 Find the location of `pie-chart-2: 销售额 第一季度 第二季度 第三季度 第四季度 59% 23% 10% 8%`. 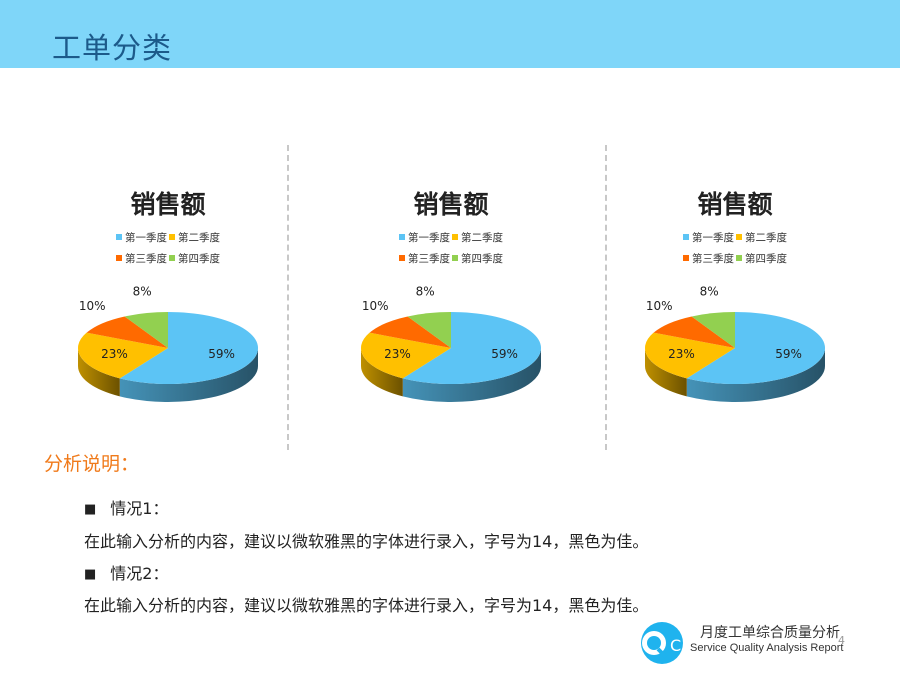

pie-chart-2: 销售额 第一季度 第二季度 第三季度 第四季度 59% 23% 10% 8% is located at coordinates (451, 305).